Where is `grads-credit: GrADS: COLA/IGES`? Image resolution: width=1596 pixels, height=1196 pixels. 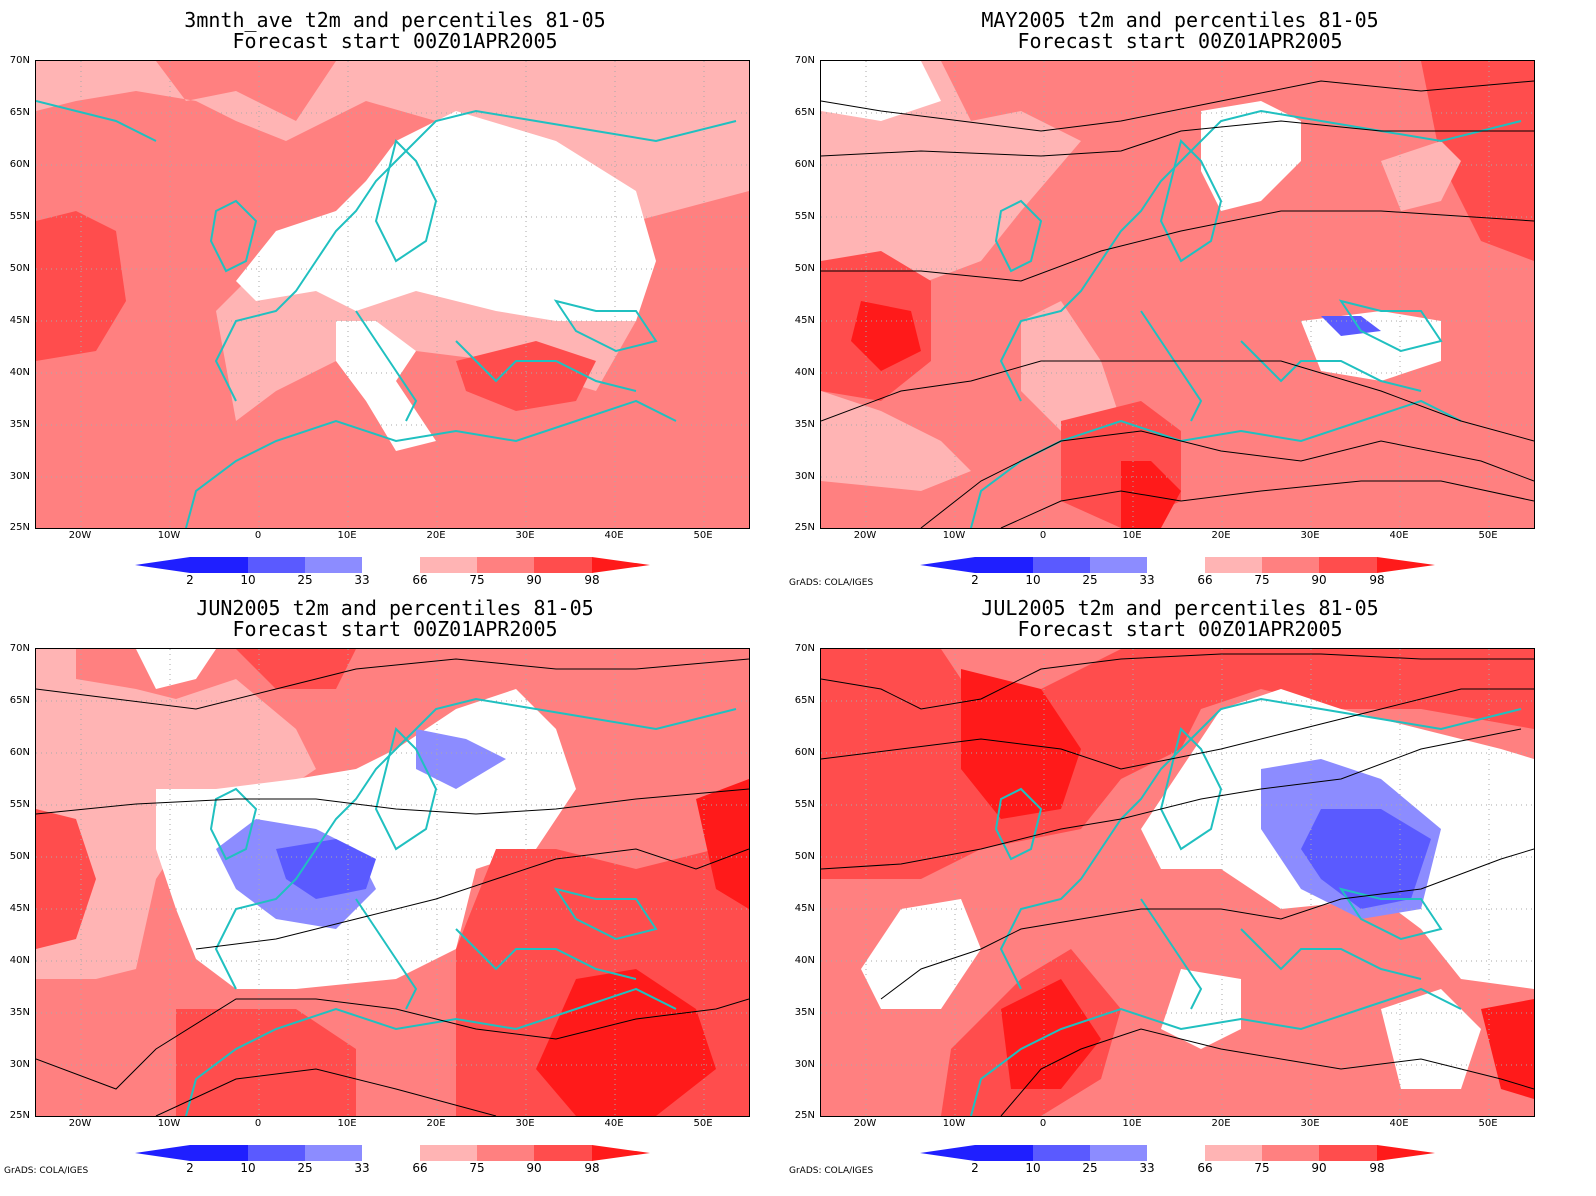 grads-credit: GrADS: COLA/IGES is located at coordinates (831, 583).